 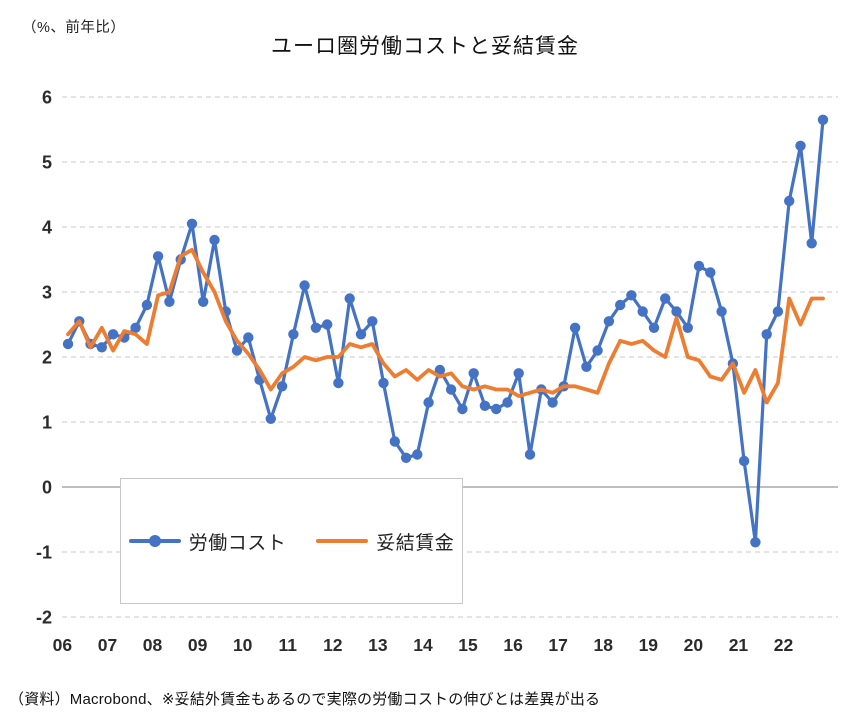 I want to click on y-tick-label--2: -2, so click(x=44, y=618).